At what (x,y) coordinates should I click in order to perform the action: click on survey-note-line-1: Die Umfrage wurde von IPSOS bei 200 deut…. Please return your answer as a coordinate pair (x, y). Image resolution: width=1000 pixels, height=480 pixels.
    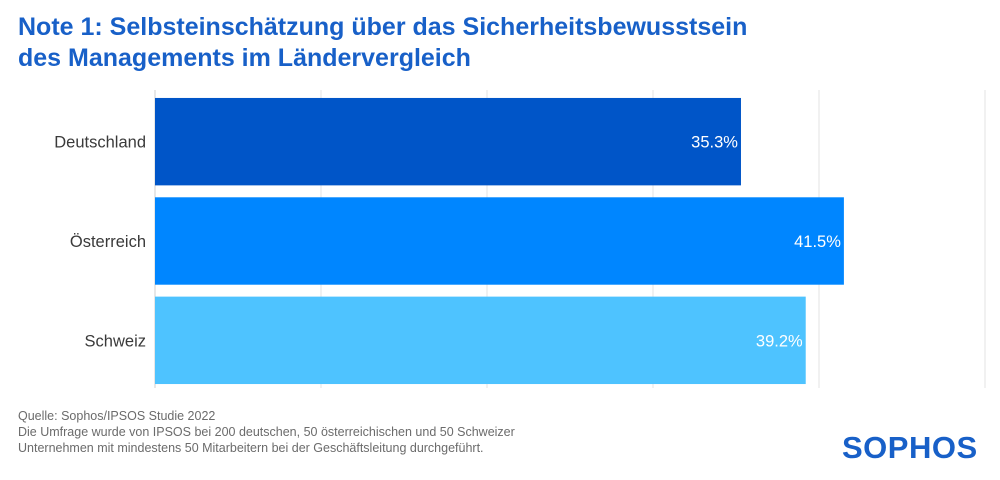
    Looking at the image, I should click on (266, 432).